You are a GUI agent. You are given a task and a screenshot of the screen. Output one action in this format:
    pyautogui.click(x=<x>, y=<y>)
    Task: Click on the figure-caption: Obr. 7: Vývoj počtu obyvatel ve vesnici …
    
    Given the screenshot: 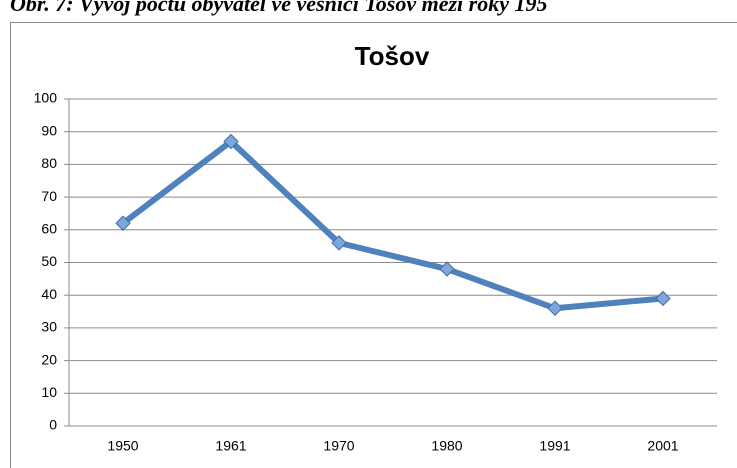 What is the action you would take?
    pyautogui.click(x=279, y=8)
    